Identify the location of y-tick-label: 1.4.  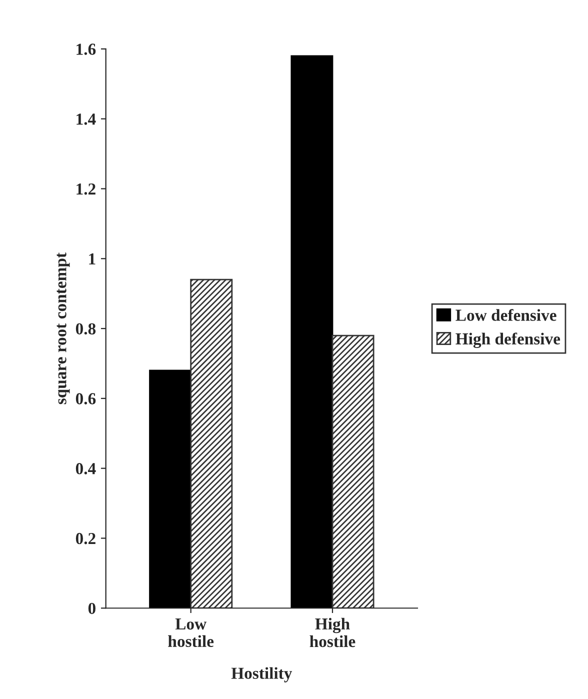
(86, 119).